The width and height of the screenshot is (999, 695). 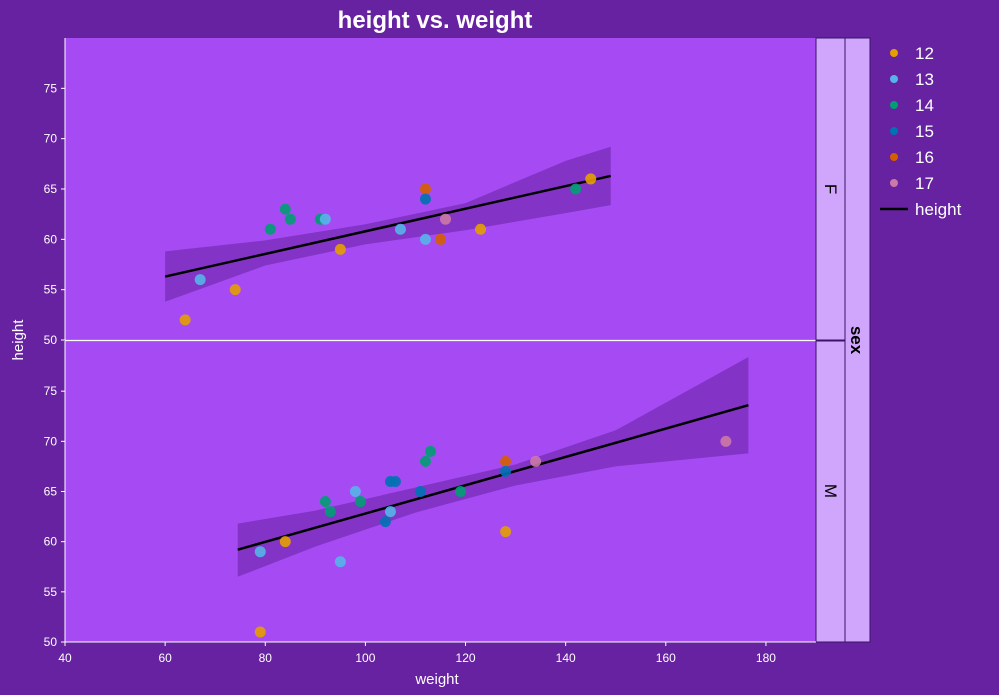 I want to click on strip-facet-variable, so click(x=857, y=340).